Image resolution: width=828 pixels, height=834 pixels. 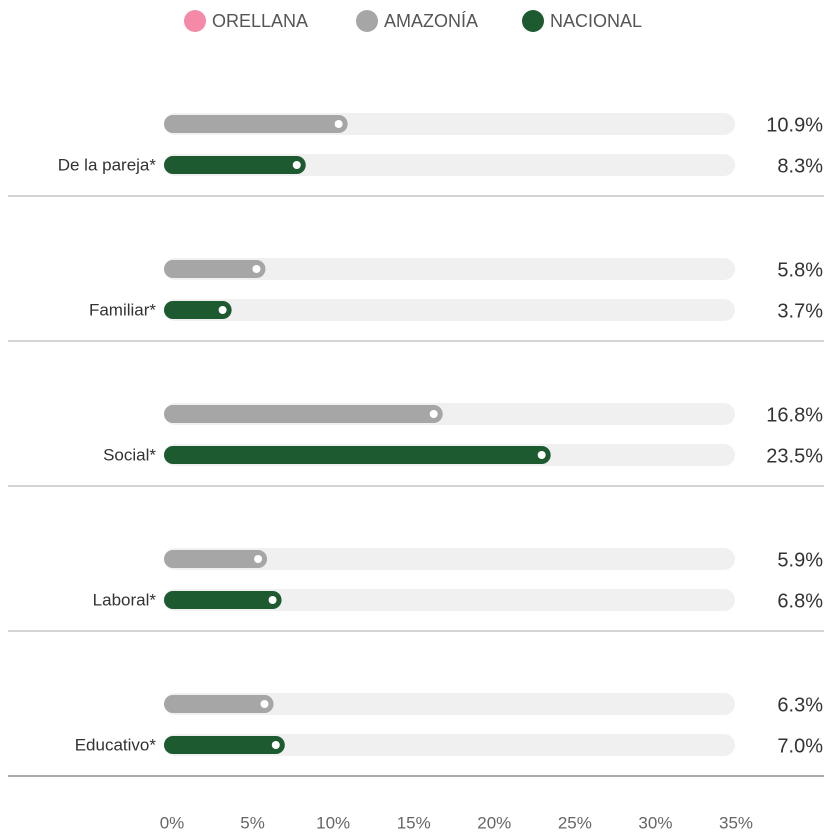 I want to click on legend-label: AMAZONÍA, so click(x=431, y=21).